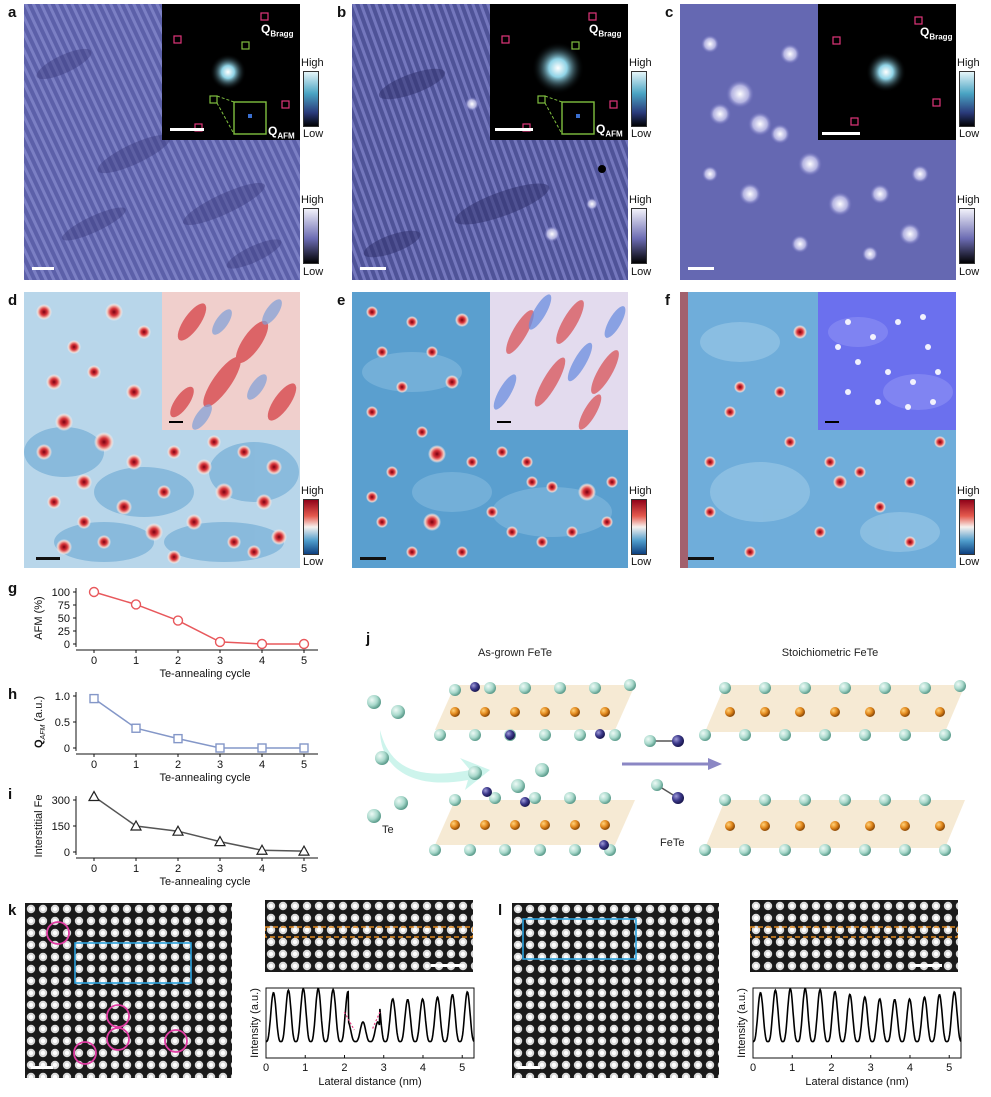 This screenshot has height=1097, width=991. Describe the element at coordinates (832, 710) in the screenshot. I see `slab-top-right` at that location.